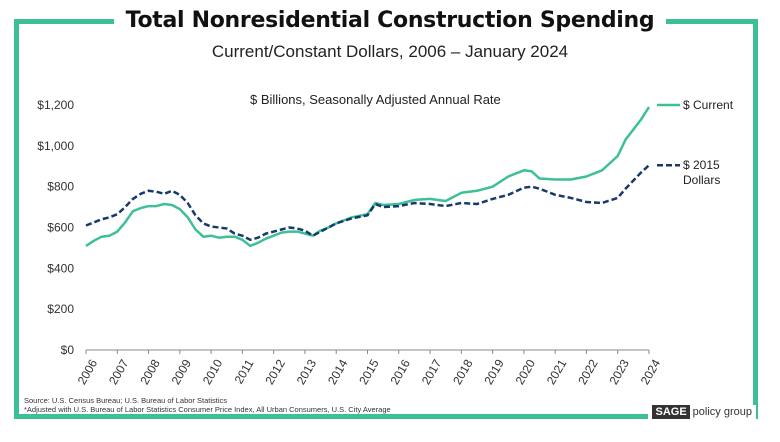 The image size is (780, 442). Describe the element at coordinates (60, 187) in the screenshot. I see `y-tick-label: $800` at that location.